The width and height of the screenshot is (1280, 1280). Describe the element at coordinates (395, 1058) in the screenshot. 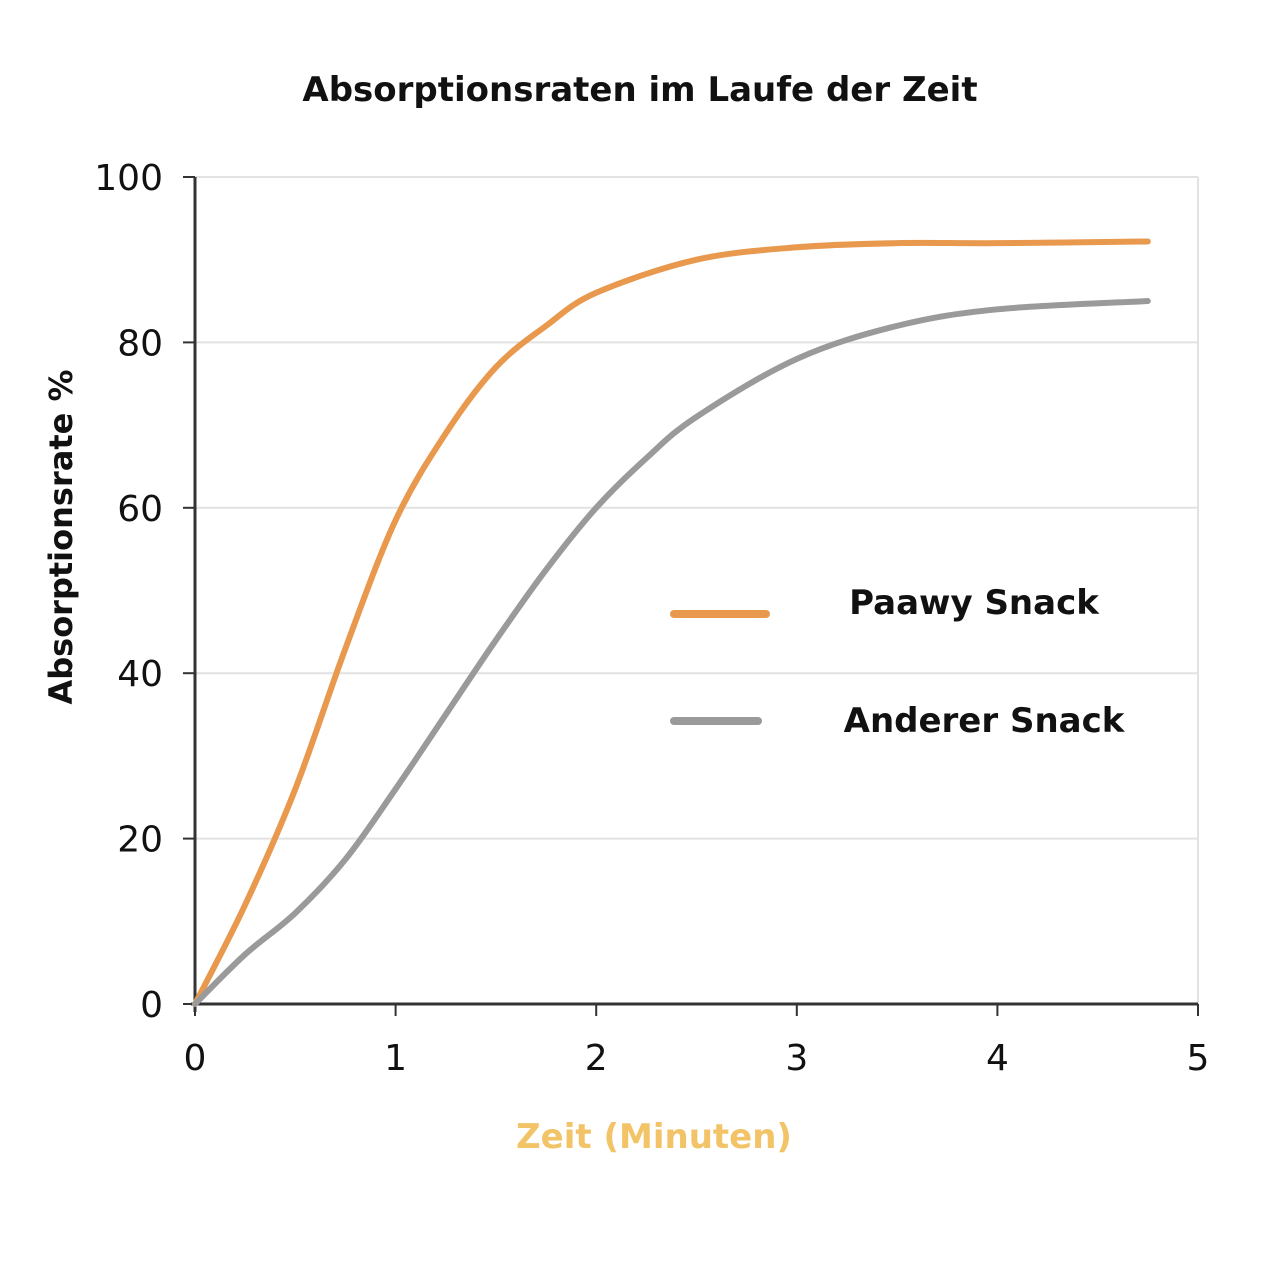

I see `x-tick-label: 1` at that location.